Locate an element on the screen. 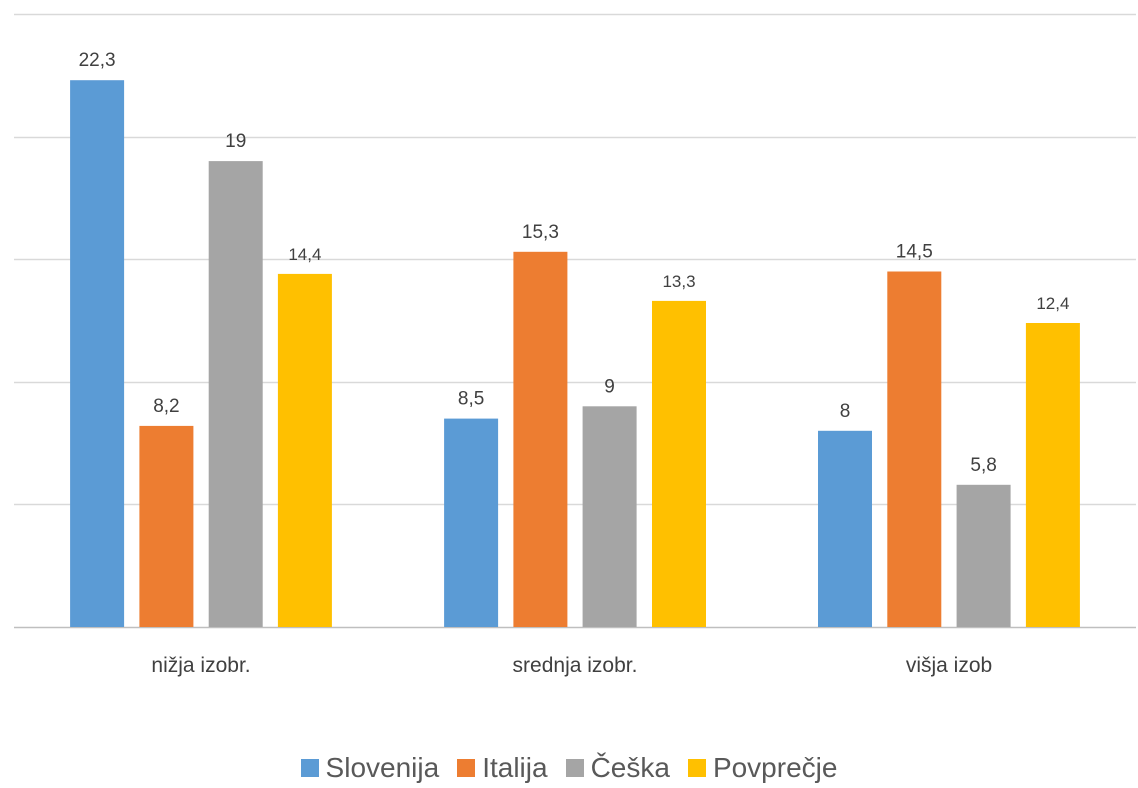 The image size is (1138, 788). data-label: 9 is located at coordinates (609, 386).